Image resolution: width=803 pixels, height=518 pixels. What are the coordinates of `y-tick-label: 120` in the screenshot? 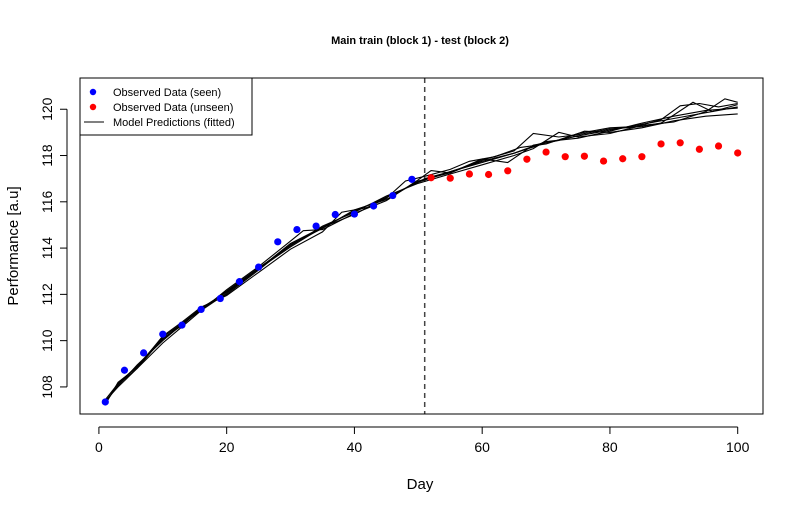 It's located at (47, 109).